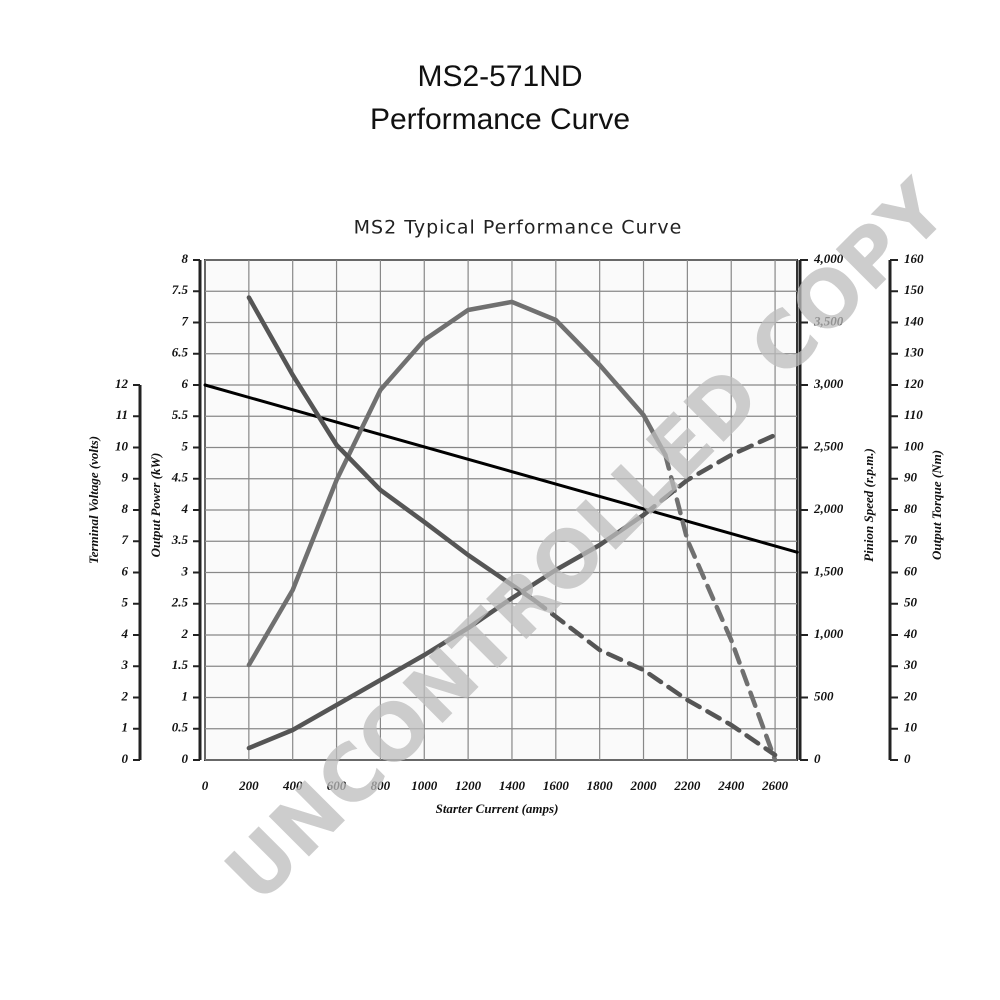 This screenshot has width=1000, height=1000. I want to click on x-tick-label: 2000, so click(644, 785).